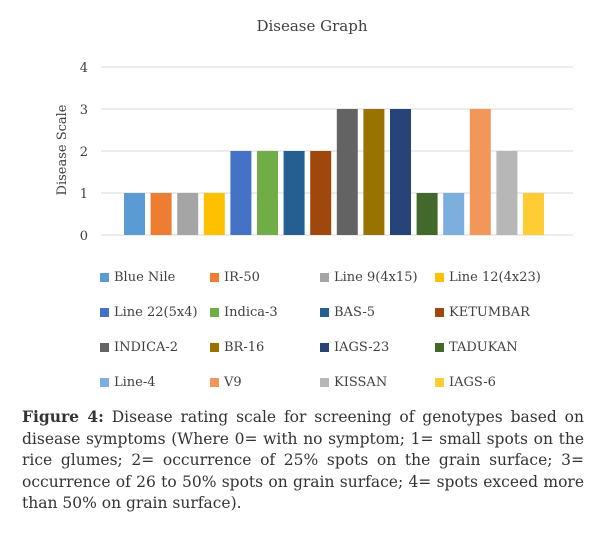  What do you see at coordinates (427, 214) in the screenshot?
I see `bar-tadukan` at bounding box center [427, 214].